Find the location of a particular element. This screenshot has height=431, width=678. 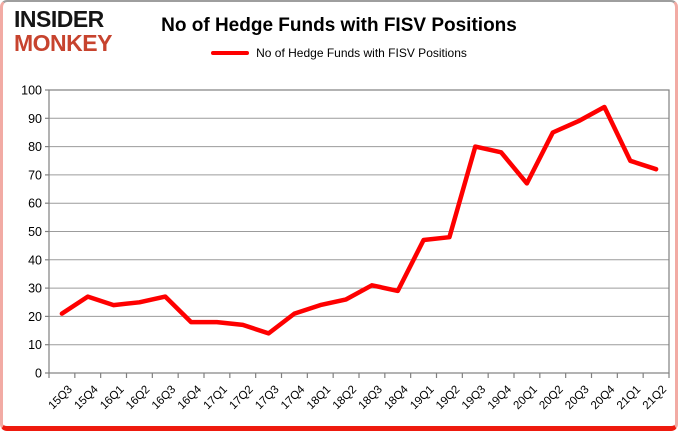

chart-legend: No of Hedge Funds with FISV Positions is located at coordinates (339, 53).